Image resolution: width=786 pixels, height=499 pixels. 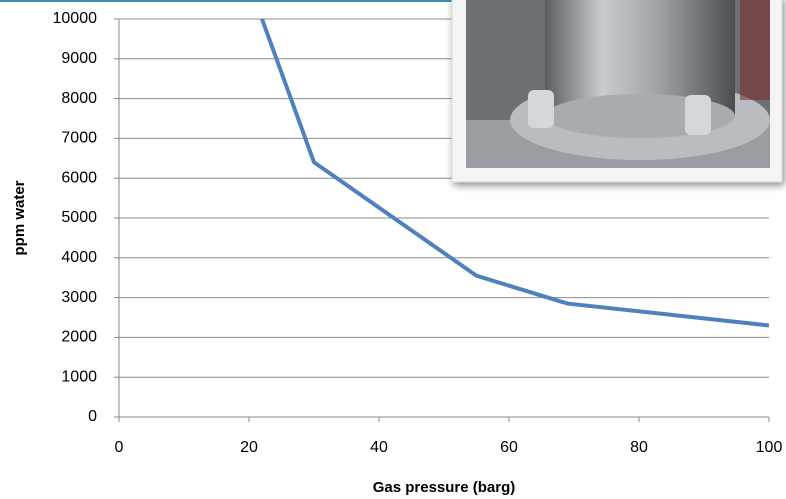 What do you see at coordinates (79, 257) in the screenshot?
I see `y-tick-label: 4000` at bounding box center [79, 257].